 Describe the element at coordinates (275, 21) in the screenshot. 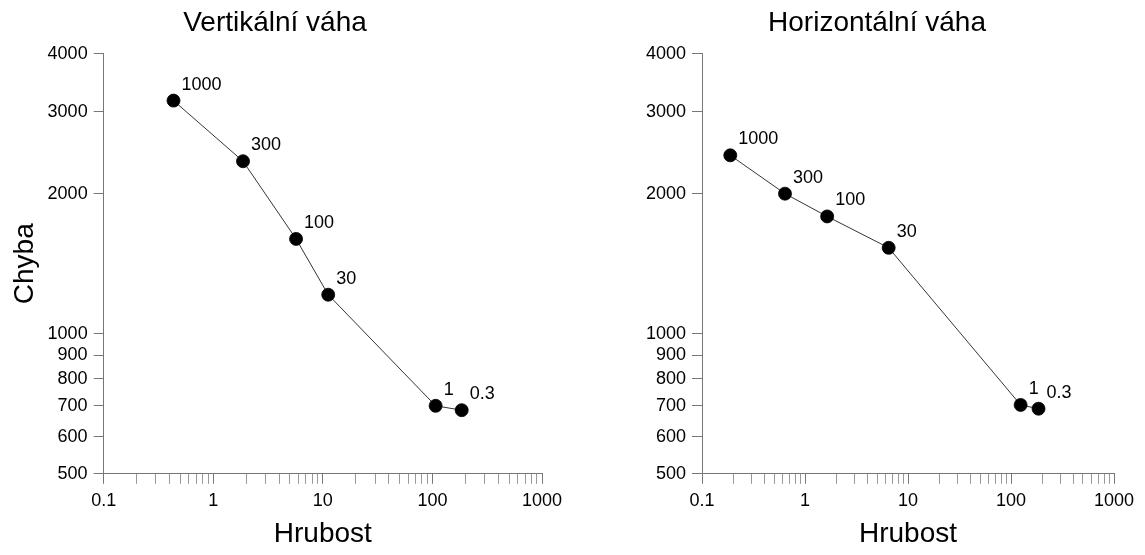

I see `chart-title: Vertikální váha` at that location.